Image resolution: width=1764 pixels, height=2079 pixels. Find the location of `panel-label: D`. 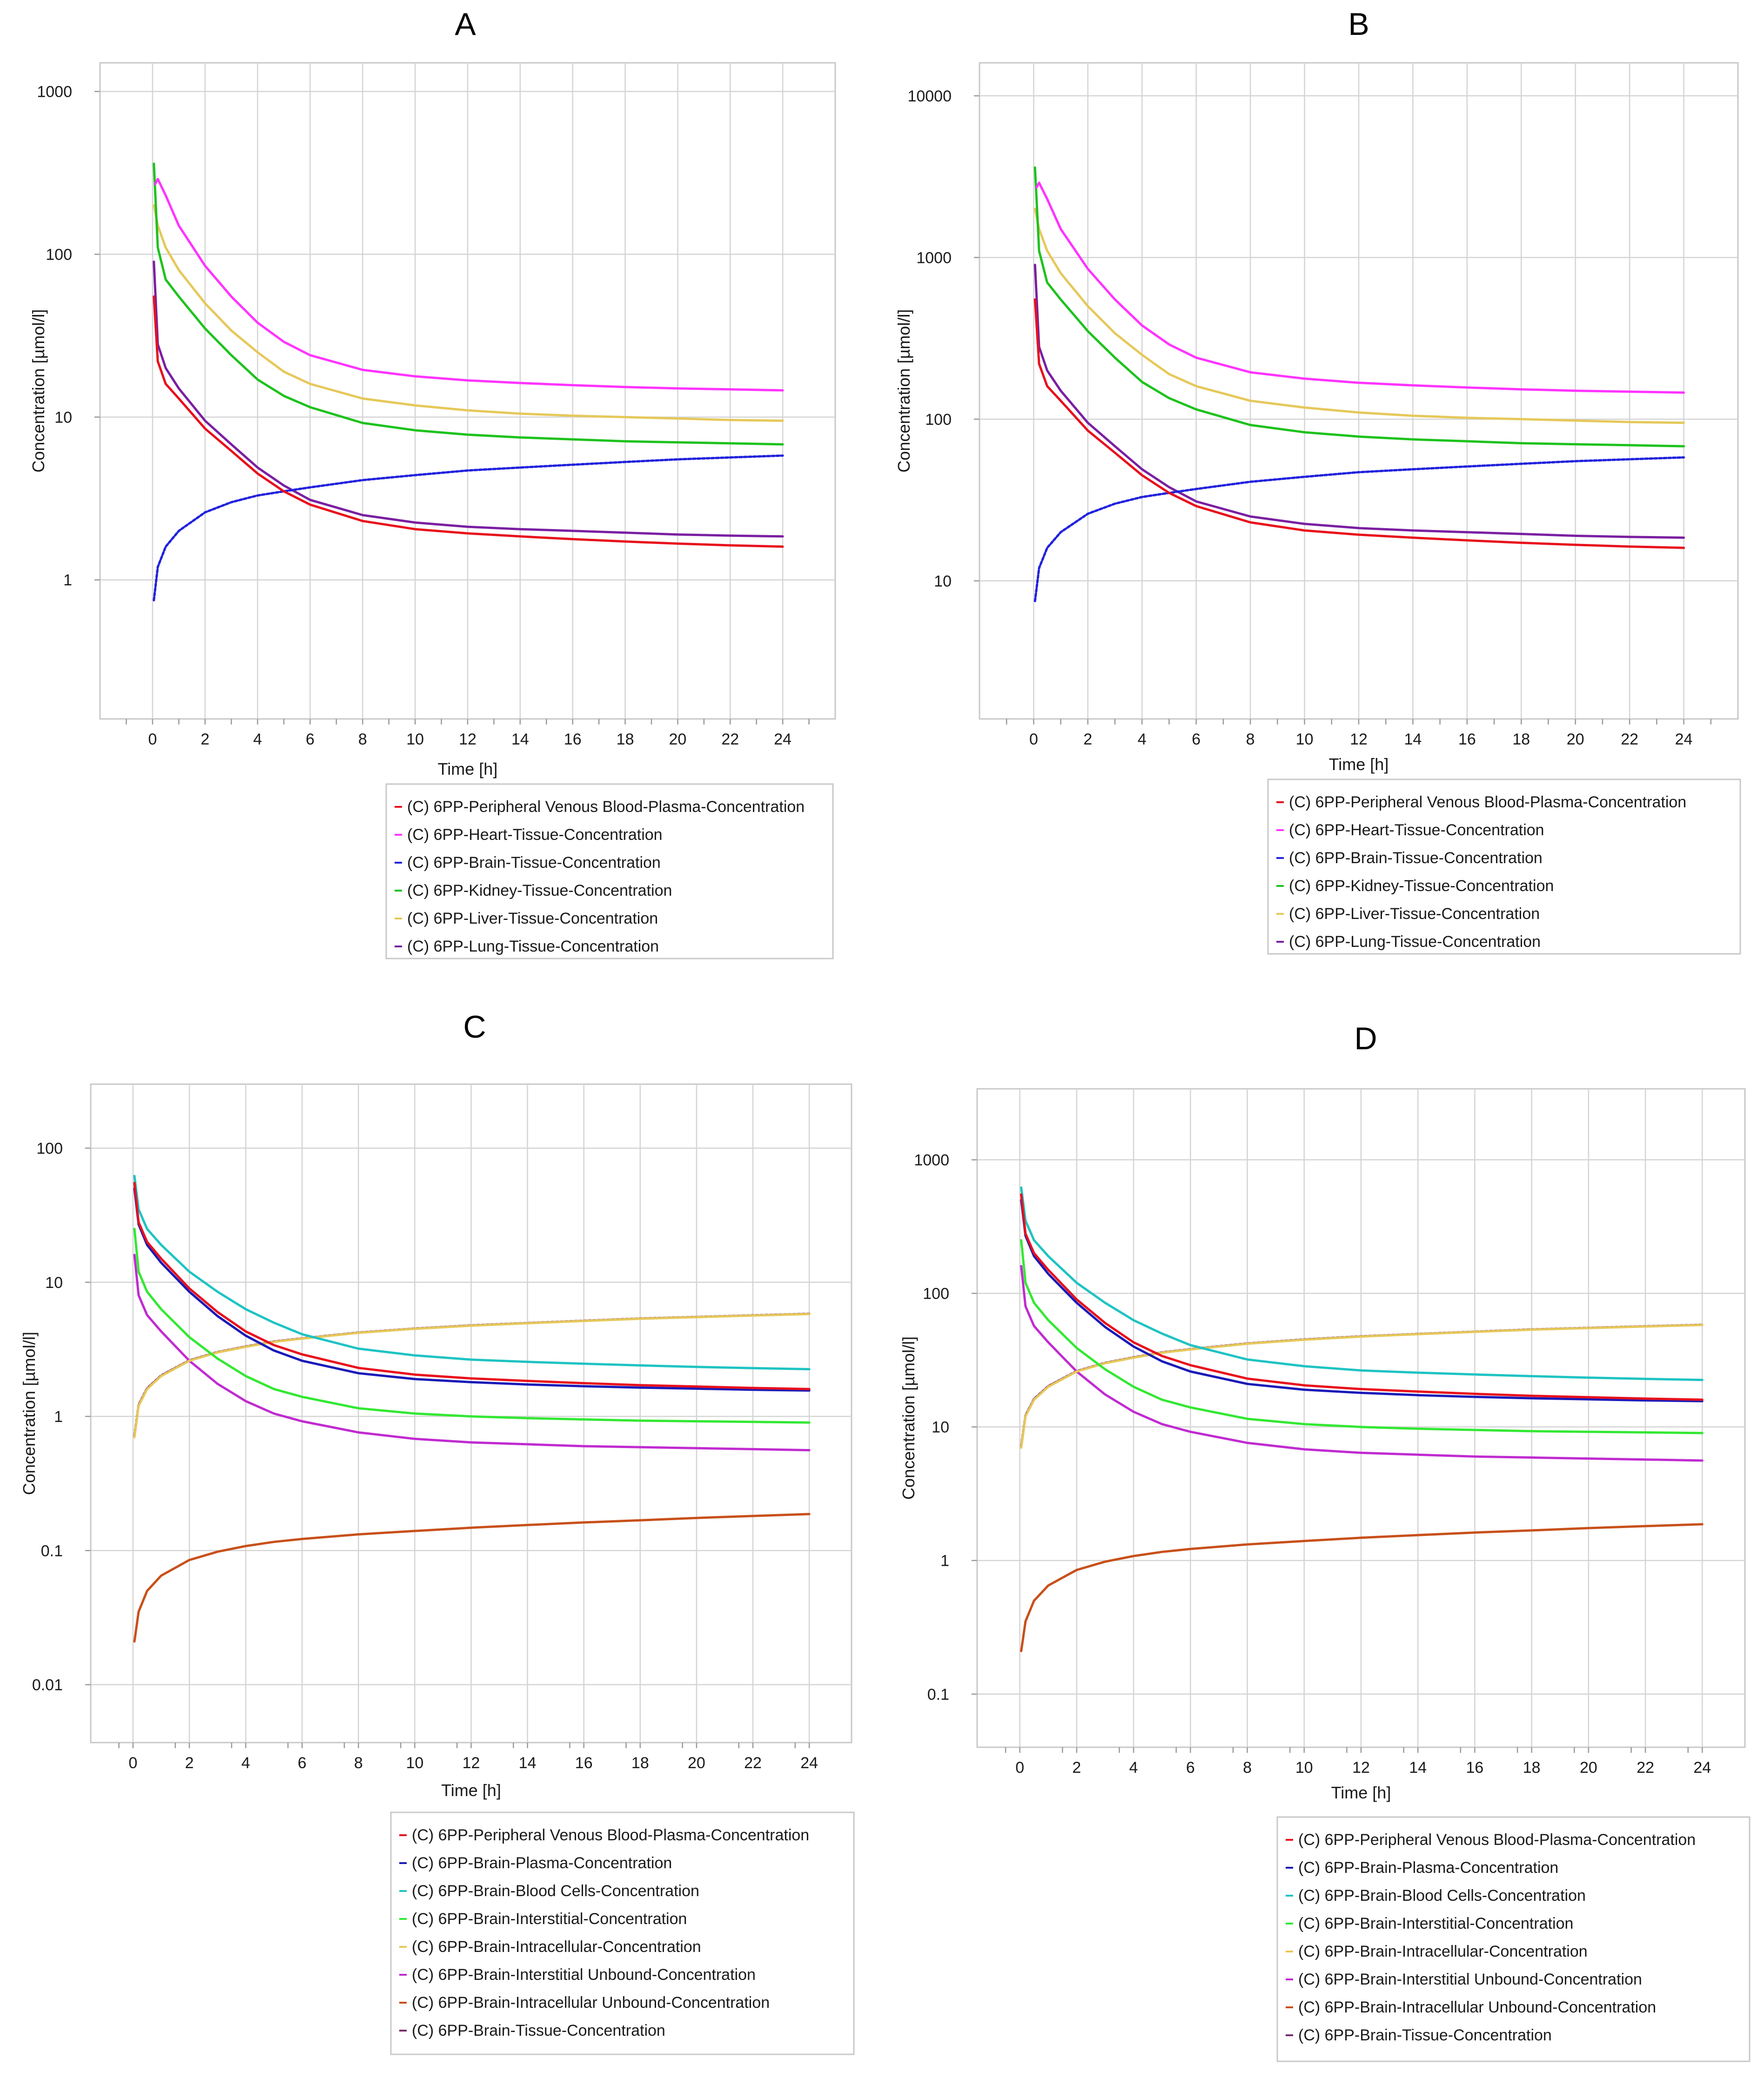

panel-label: D is located at coordinates (1365, 1038).